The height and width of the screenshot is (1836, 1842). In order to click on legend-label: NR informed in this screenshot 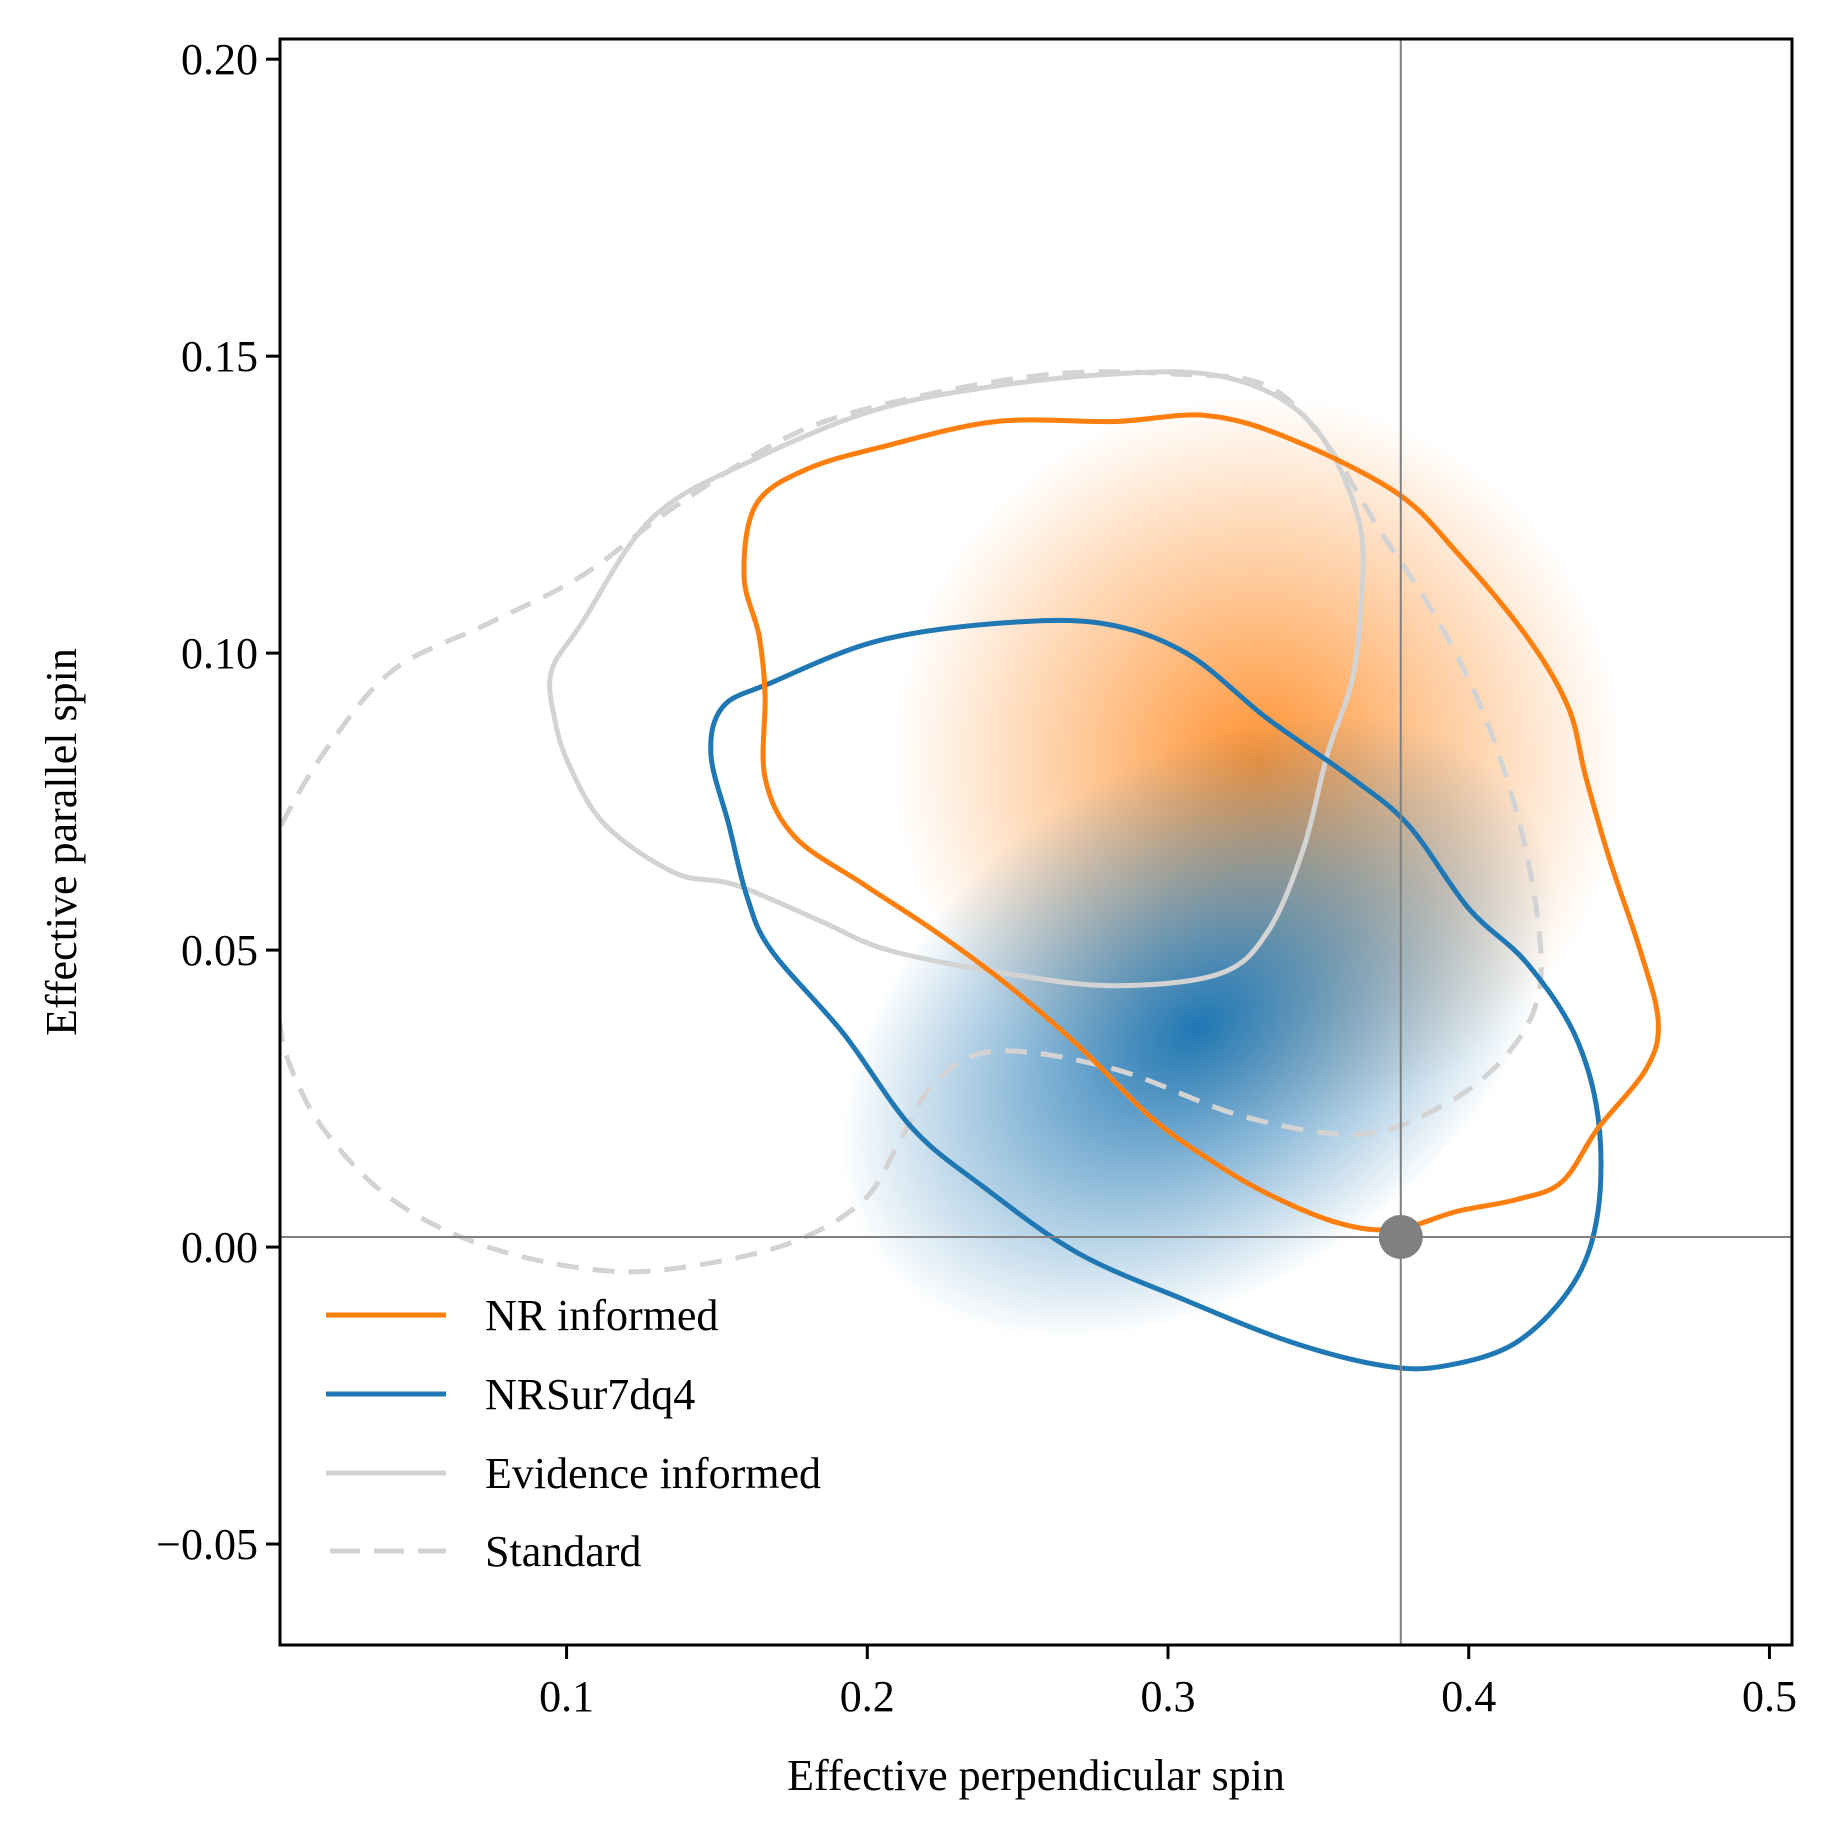, I will do `click(601, 1315)`.